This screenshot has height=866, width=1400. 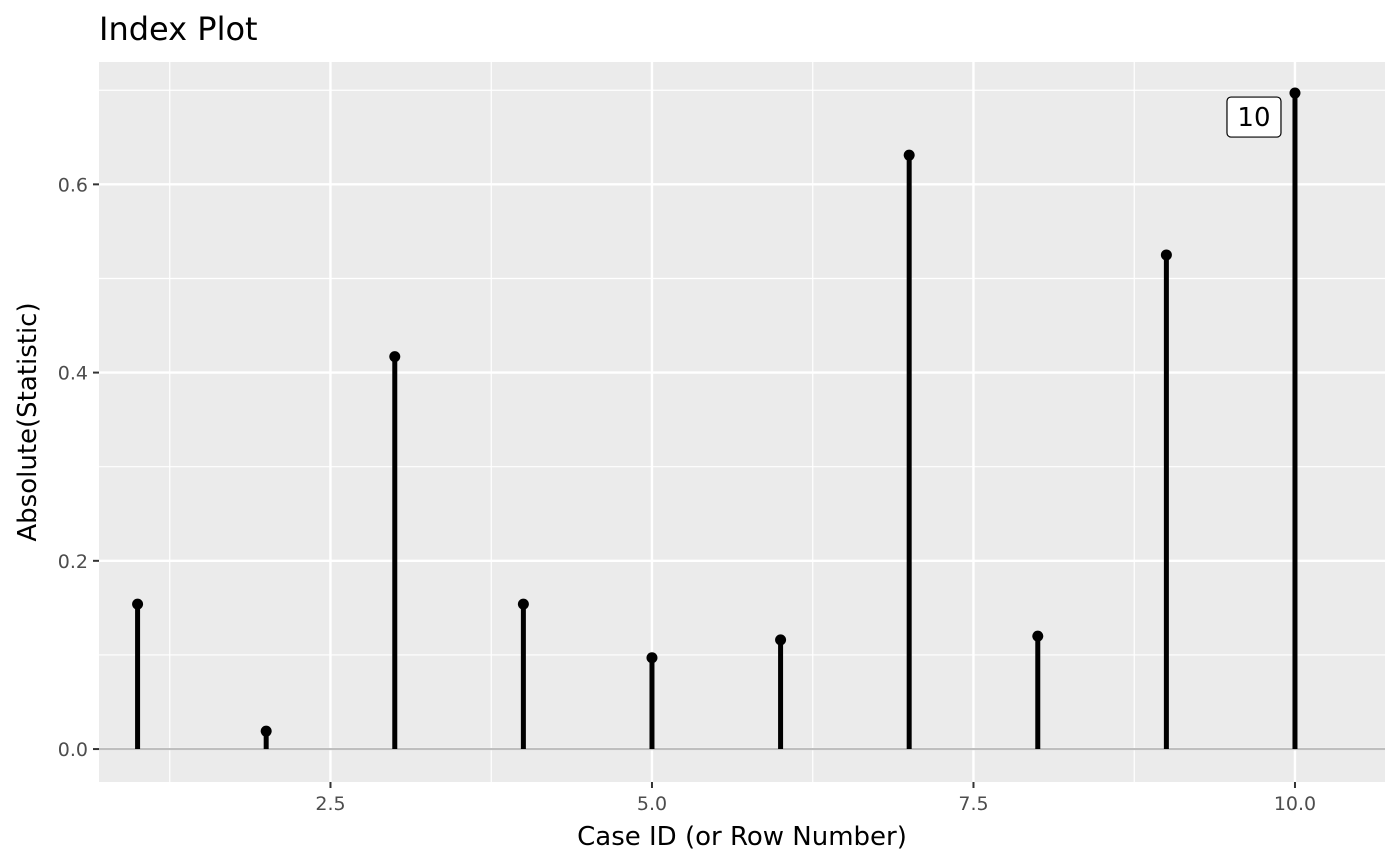 I want to click on x-tick-label-0: 2.5, so click(x=330, y=804).